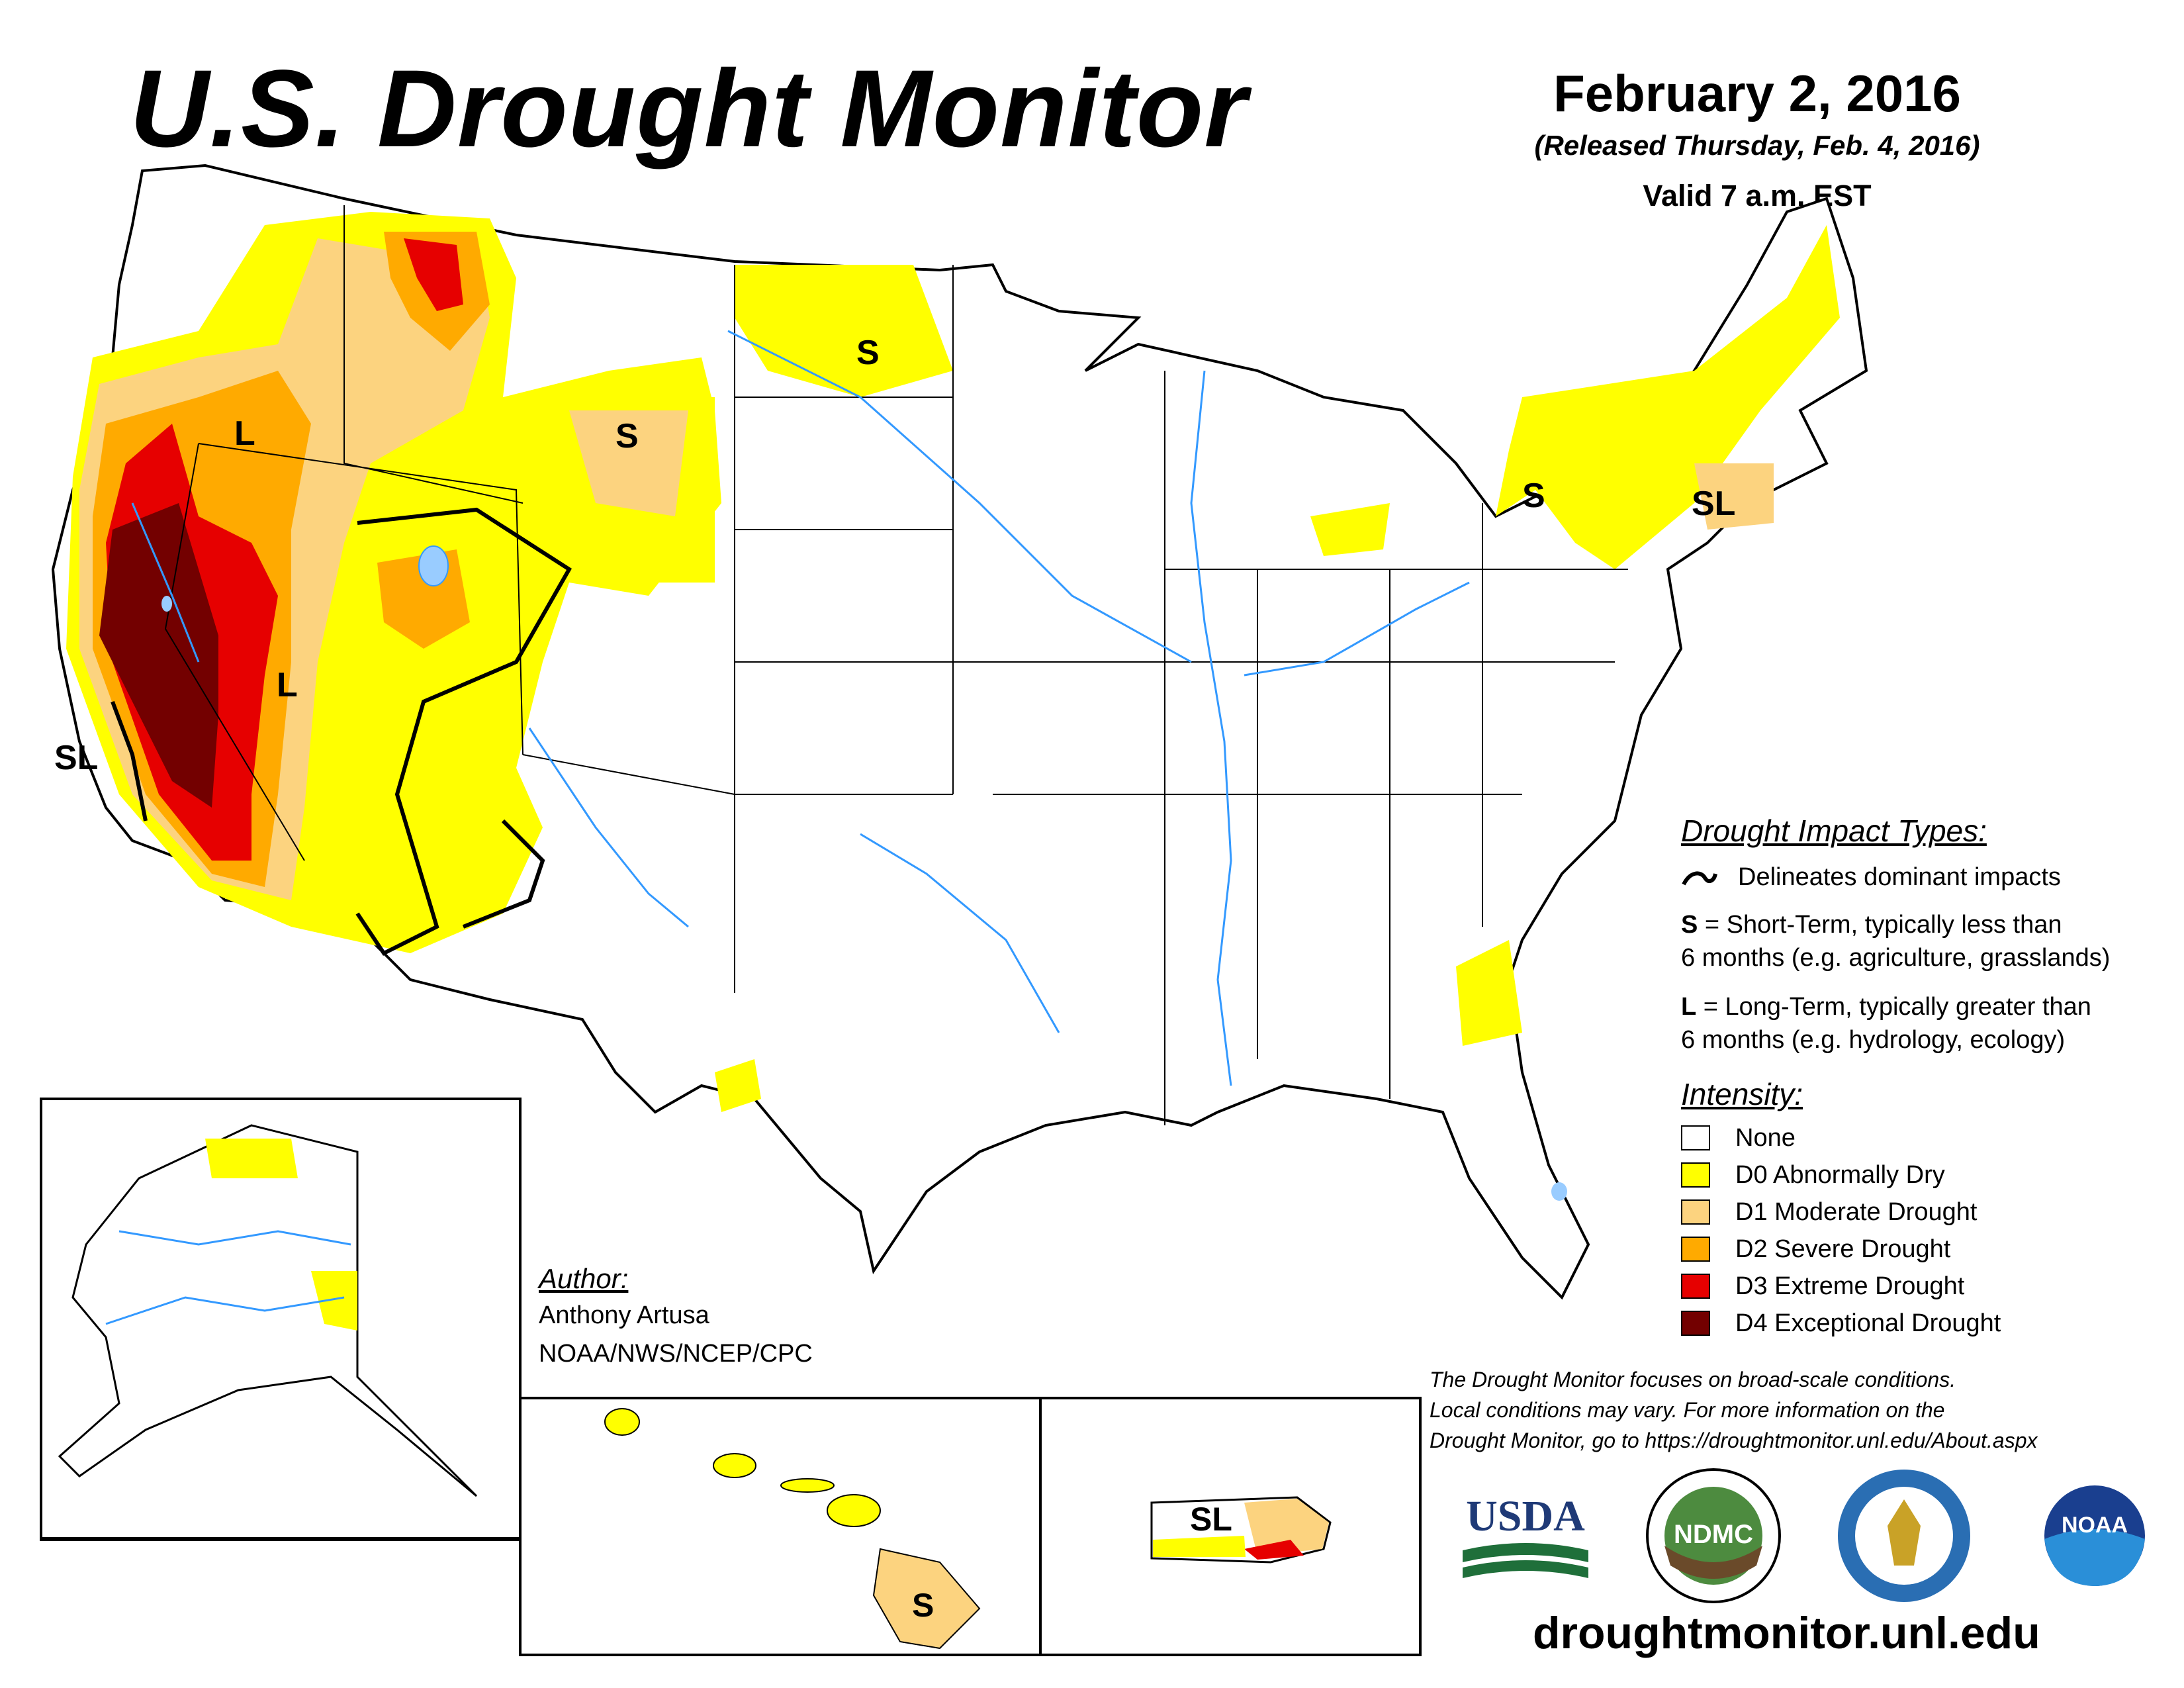 This screenshot has width=2184, height=1688. I want to click on d1-northeast-region, so click(1734, 496).